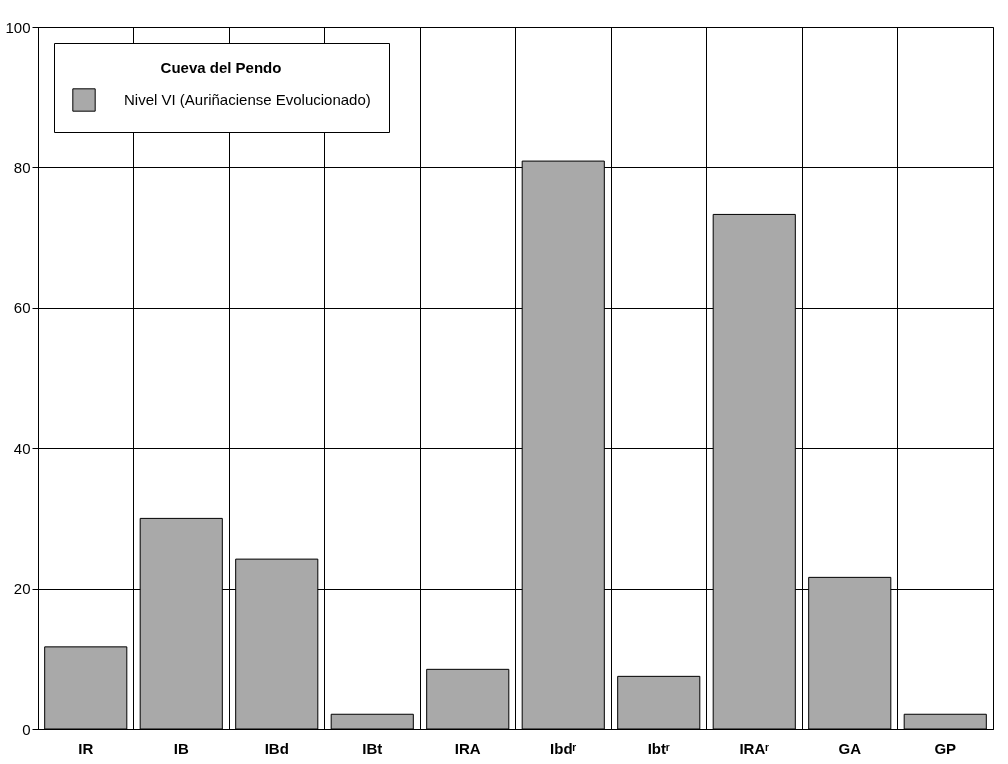  Describe the element at coordinates (247, 99) in the screenshot. I see `legend-label: Nivel VI (Auriñaciense Evolucionado)` at that location.